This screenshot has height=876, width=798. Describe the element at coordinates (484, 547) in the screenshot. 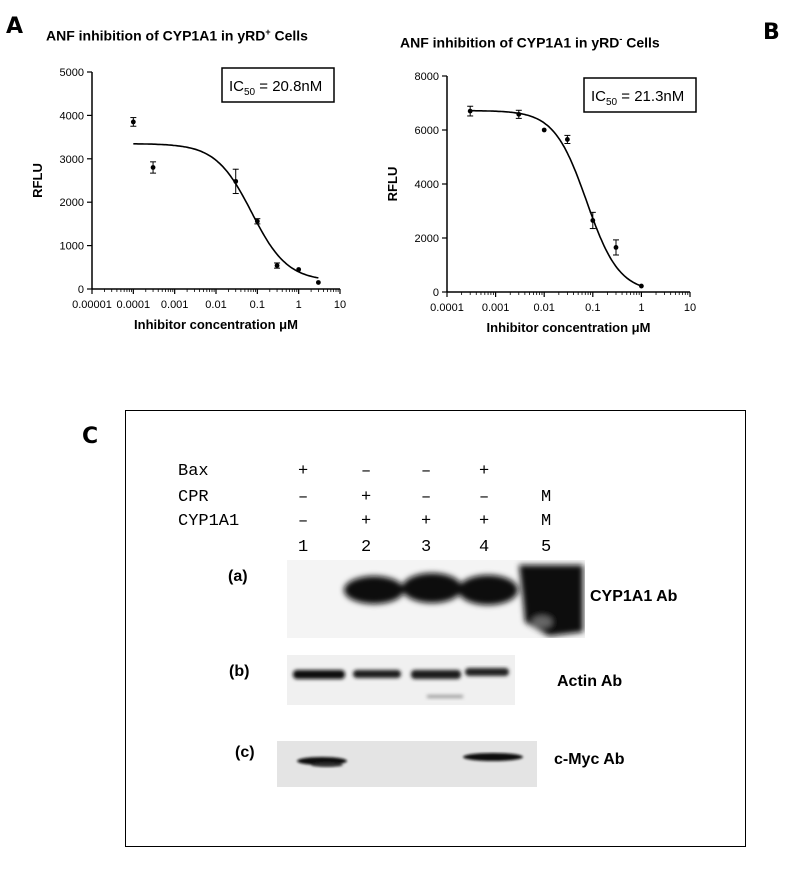

I see `lane-number: 4` at that location.